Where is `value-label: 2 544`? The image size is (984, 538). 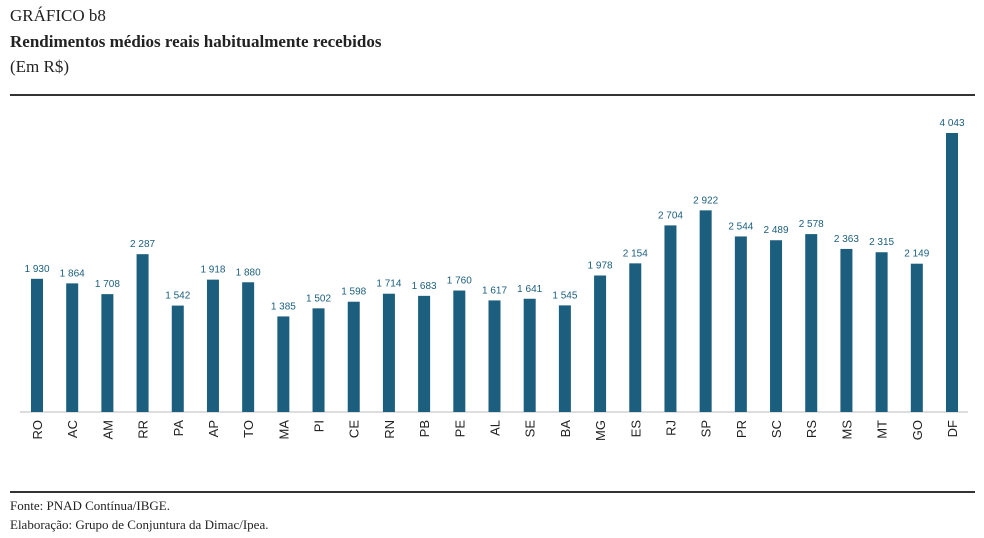
value-label: 2 544 is located at coordinates (740, 226).